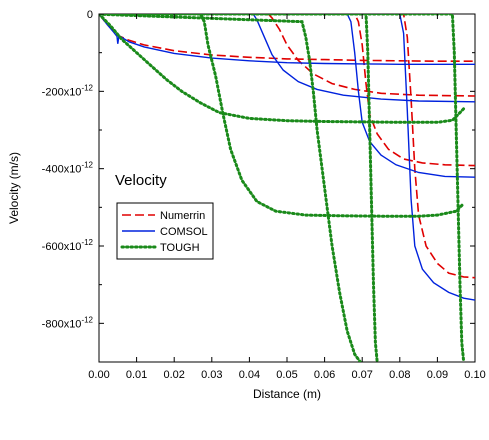  What do you see at coordinates (141, 180) in the screenshot?
I see `chart-annotation: Velocity` at bounding box center [141, 180].